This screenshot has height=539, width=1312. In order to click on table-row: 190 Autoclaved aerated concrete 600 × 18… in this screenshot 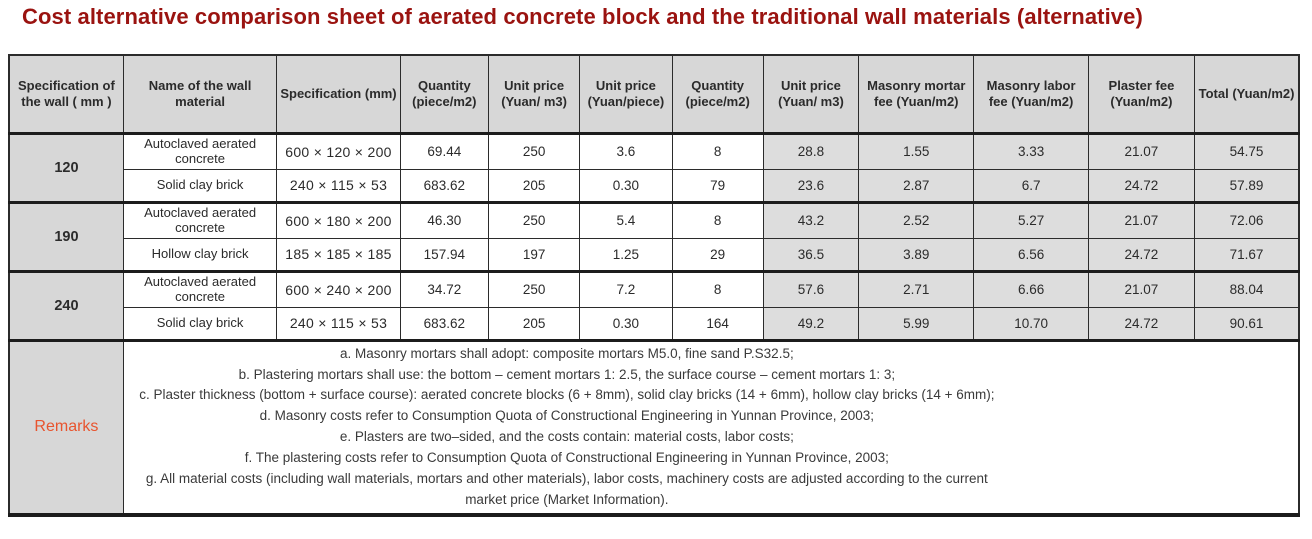, I will do `click(654, 236)`.